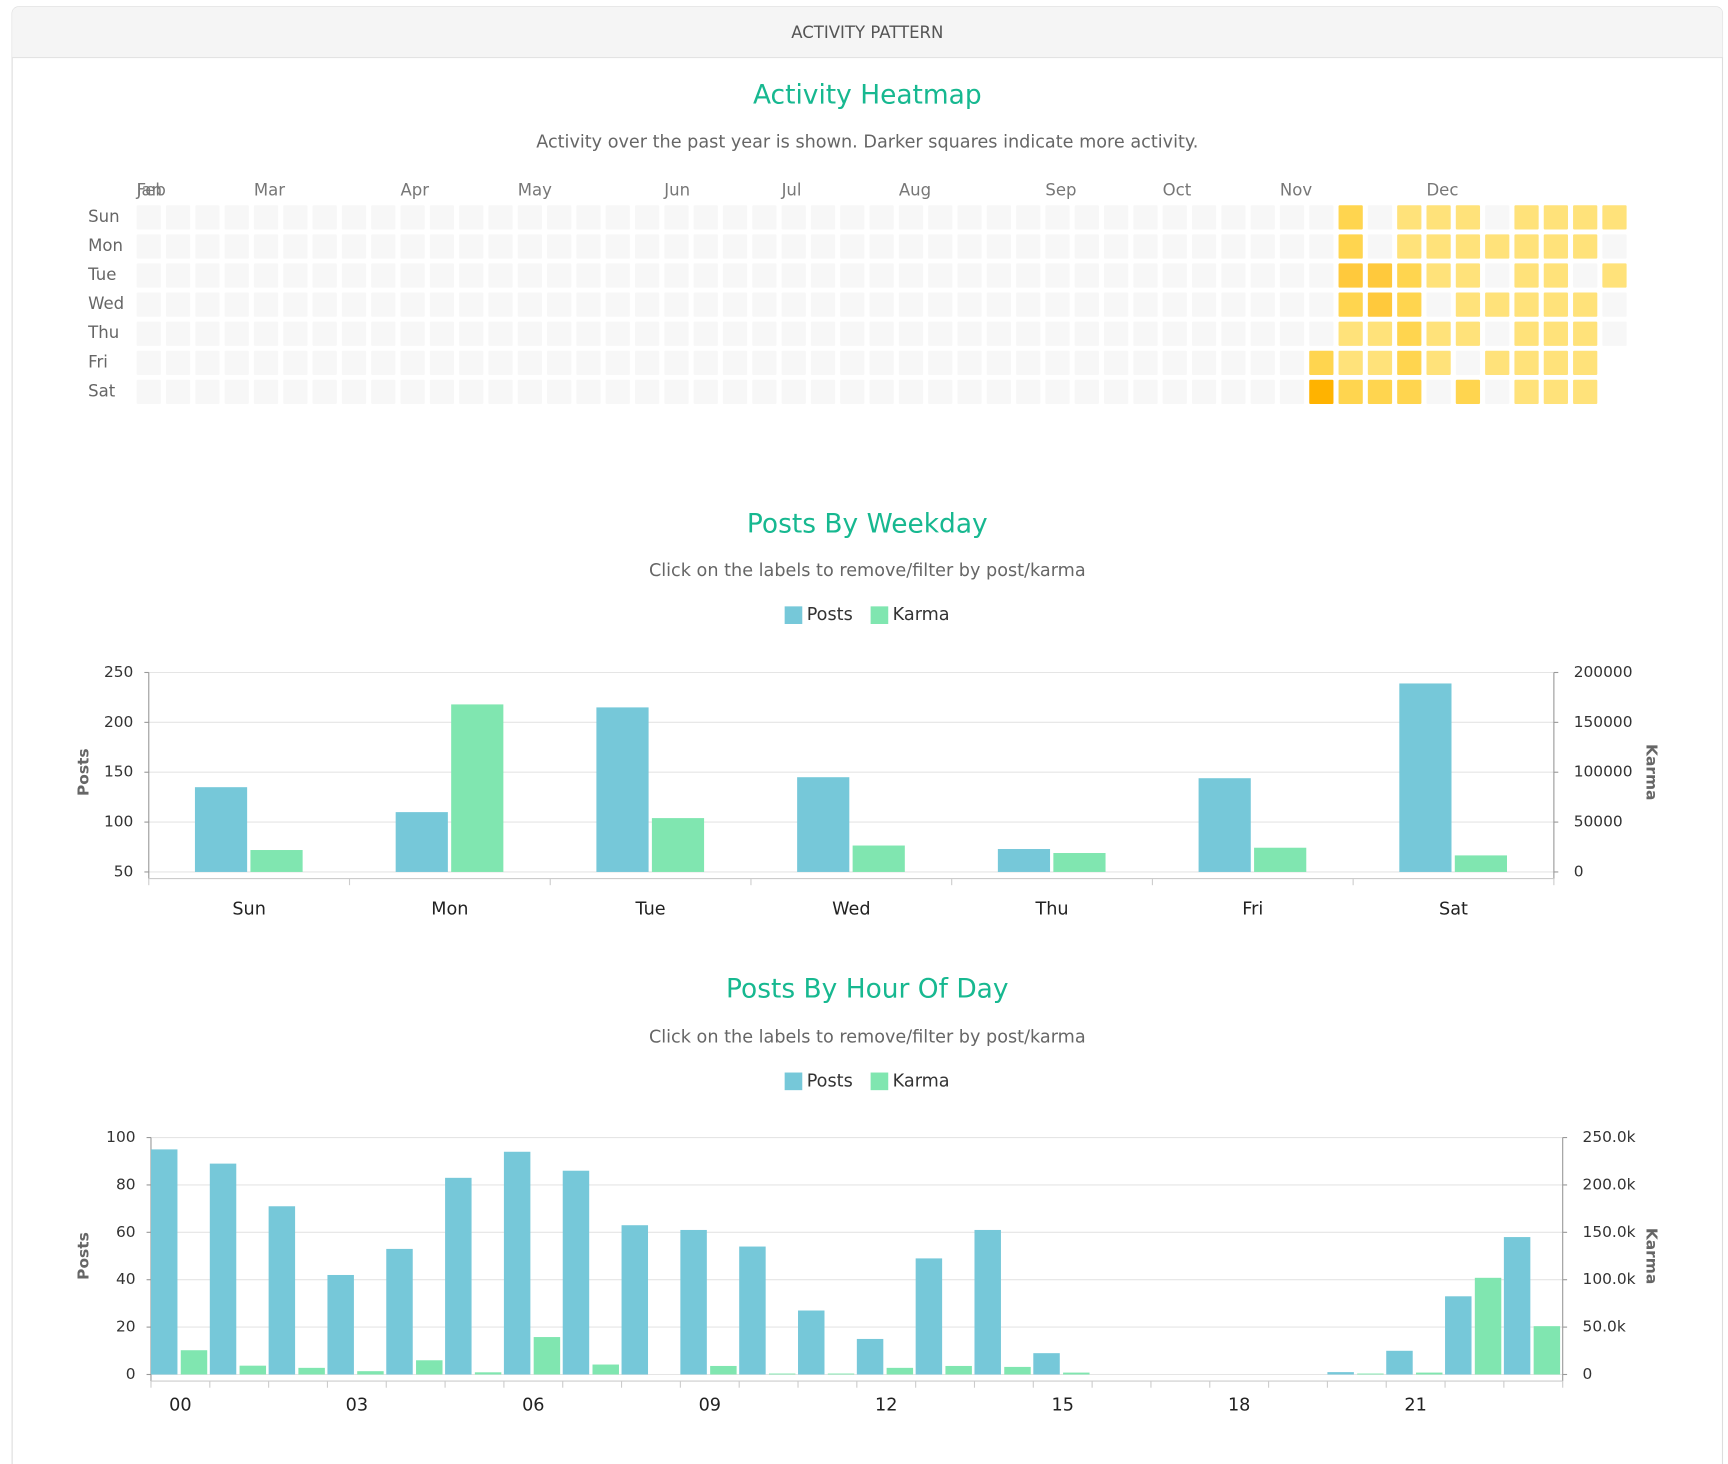 The width and height of the screenshot is (1728, 1464). What do you see at coordinates (124, 871) in the screenshot?
I see `y-tick-label: 50` at bounding box center [124, 871].